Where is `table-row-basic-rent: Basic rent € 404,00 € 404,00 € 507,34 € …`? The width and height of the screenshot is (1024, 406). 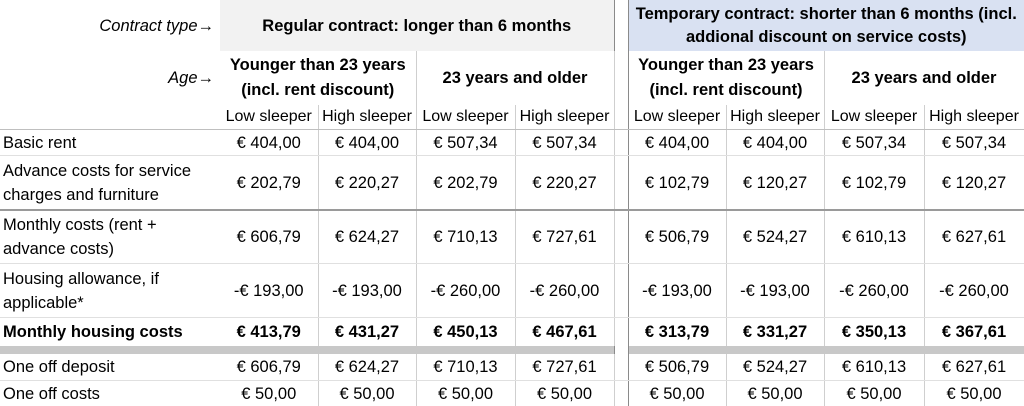 table-row-basic-rent: Basic rent € 404,00 € 404,00 € 507,34 € … is located at coordinates (512, 143).